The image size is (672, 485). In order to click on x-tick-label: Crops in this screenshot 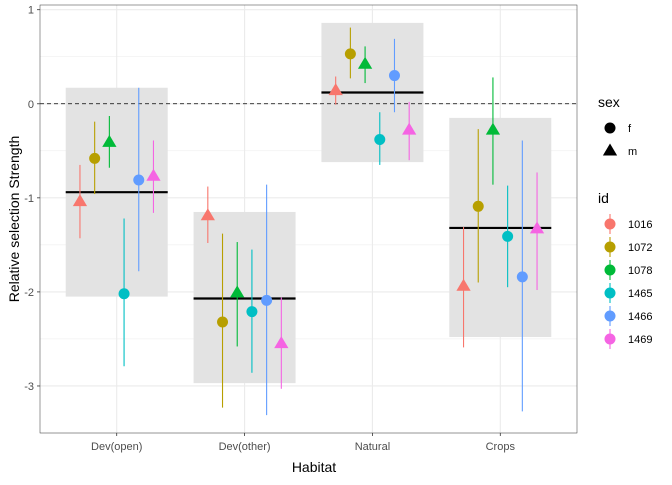, I will do `click(501, 447)`.